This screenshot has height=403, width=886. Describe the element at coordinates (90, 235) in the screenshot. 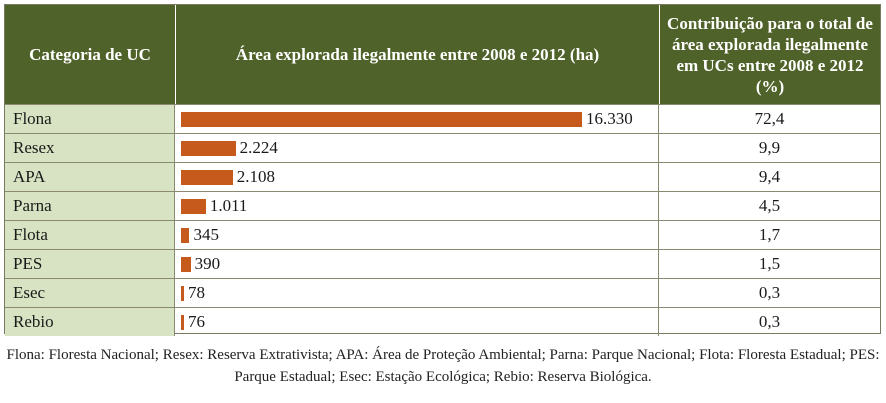

I see `category-cell: Flota` at that location.